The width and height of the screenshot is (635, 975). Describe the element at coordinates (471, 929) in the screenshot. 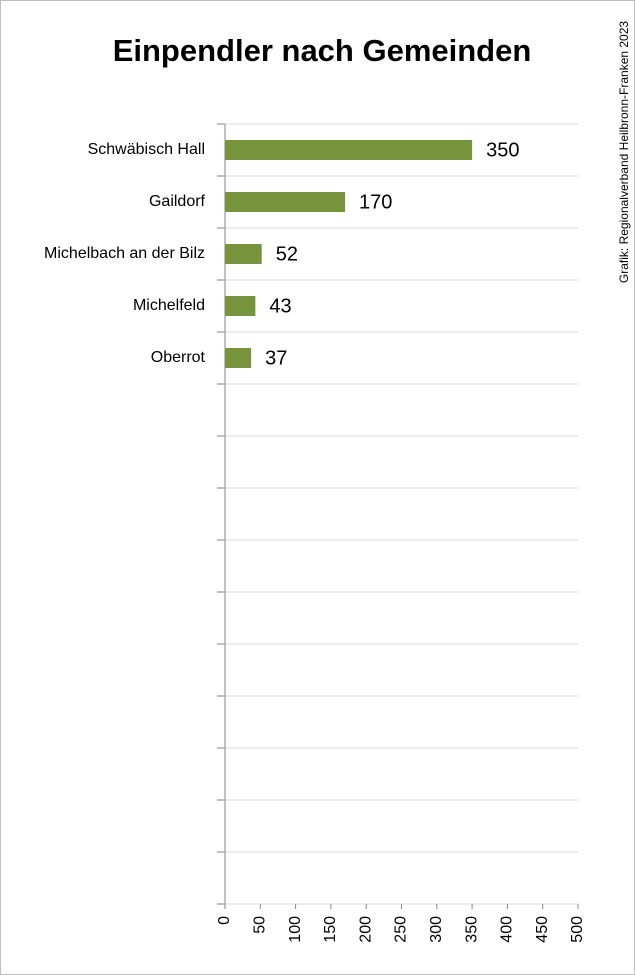

I see `x-tick-label: 350` at that location.